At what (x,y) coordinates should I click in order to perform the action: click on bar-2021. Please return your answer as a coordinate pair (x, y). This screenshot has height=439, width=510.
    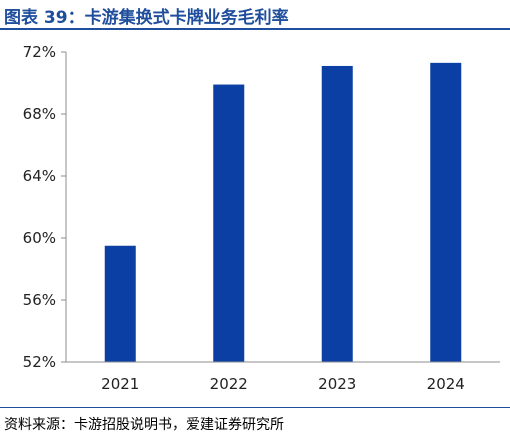
    Looking at the image, I should click on (120, 303).